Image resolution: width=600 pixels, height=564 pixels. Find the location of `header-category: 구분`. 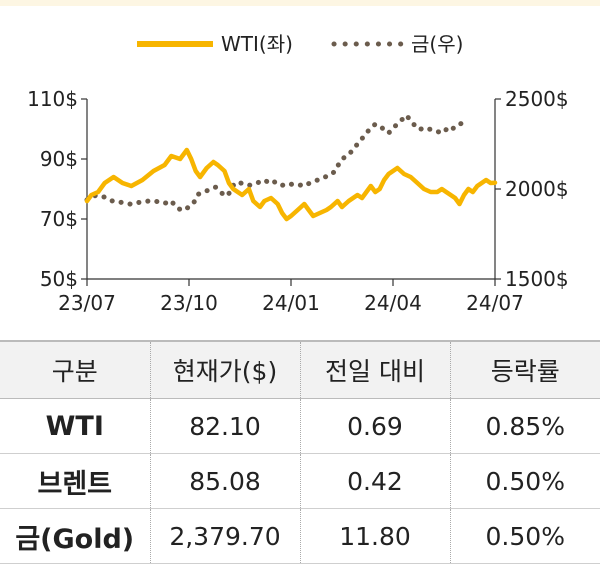

header-category: 구분 is located at coordinates (75, 369).